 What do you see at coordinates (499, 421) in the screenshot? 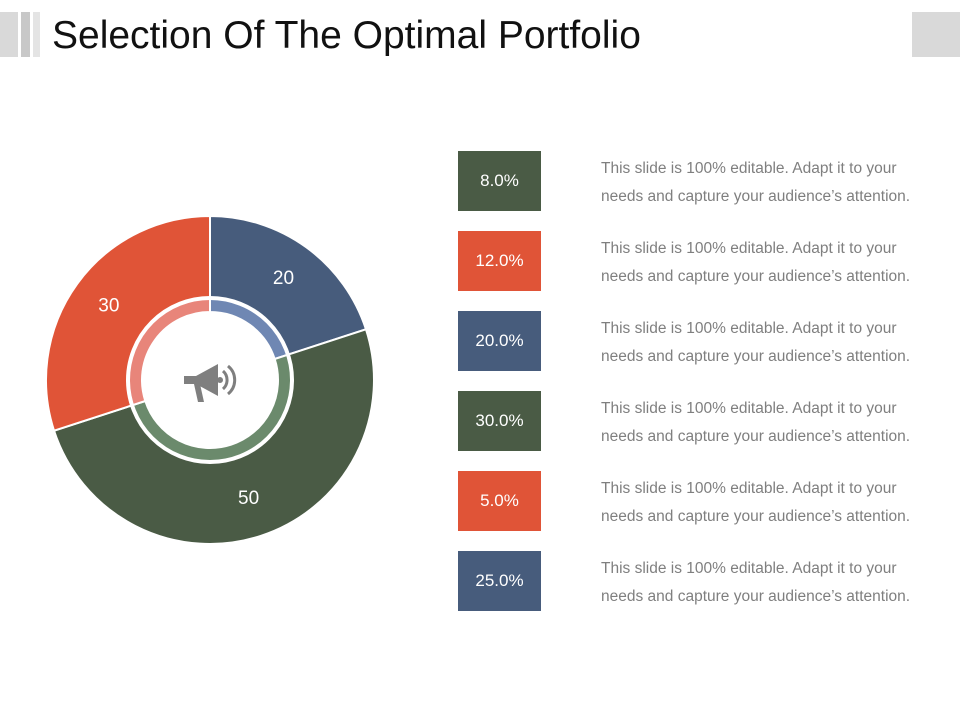
I see `legend-value-box: 30.0%` at bounding box center [499, 421].